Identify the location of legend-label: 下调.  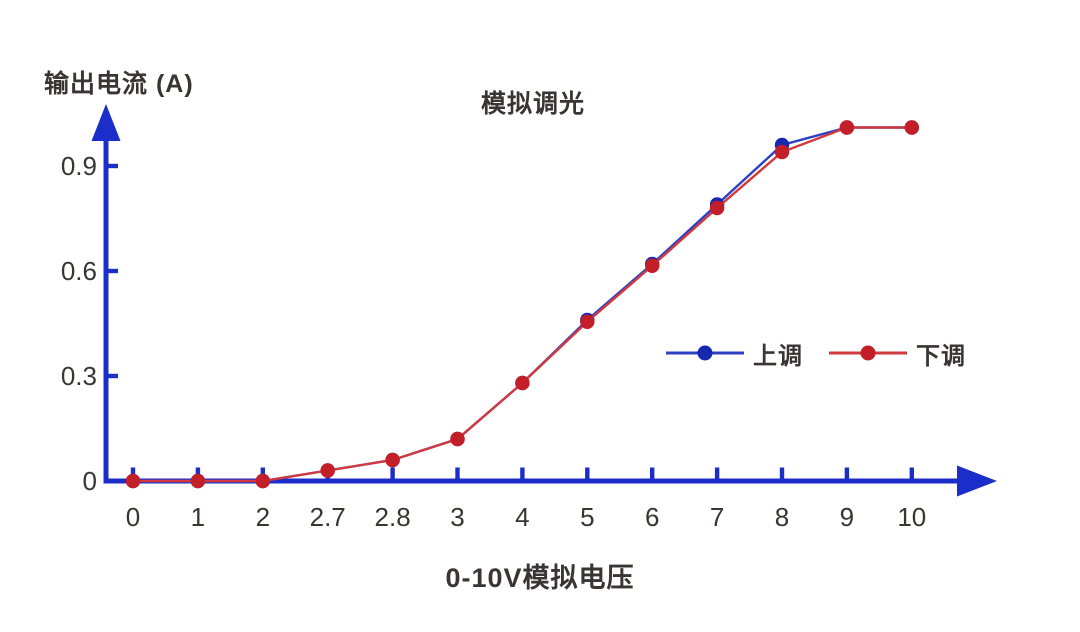
(941, 356).